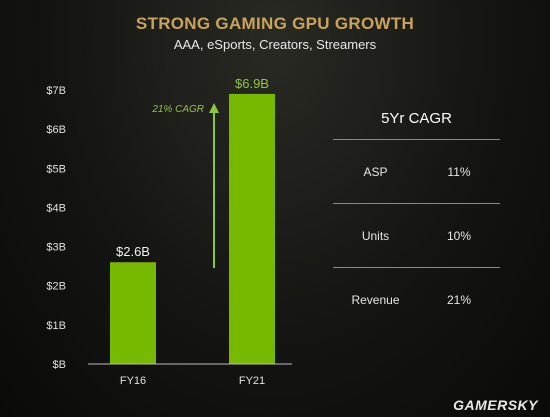 The height and width of the screenshot is (417, 550). I want to click on x-axis-ticks: FY16 FY21, so click(192, 381).